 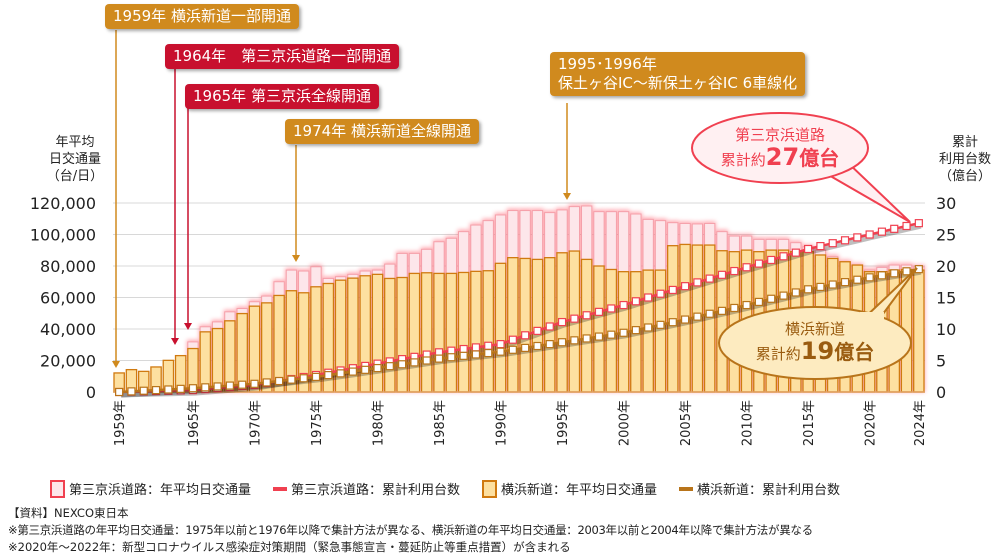 I want to click on right-tick-label: 20, so click(x=946, y=266).